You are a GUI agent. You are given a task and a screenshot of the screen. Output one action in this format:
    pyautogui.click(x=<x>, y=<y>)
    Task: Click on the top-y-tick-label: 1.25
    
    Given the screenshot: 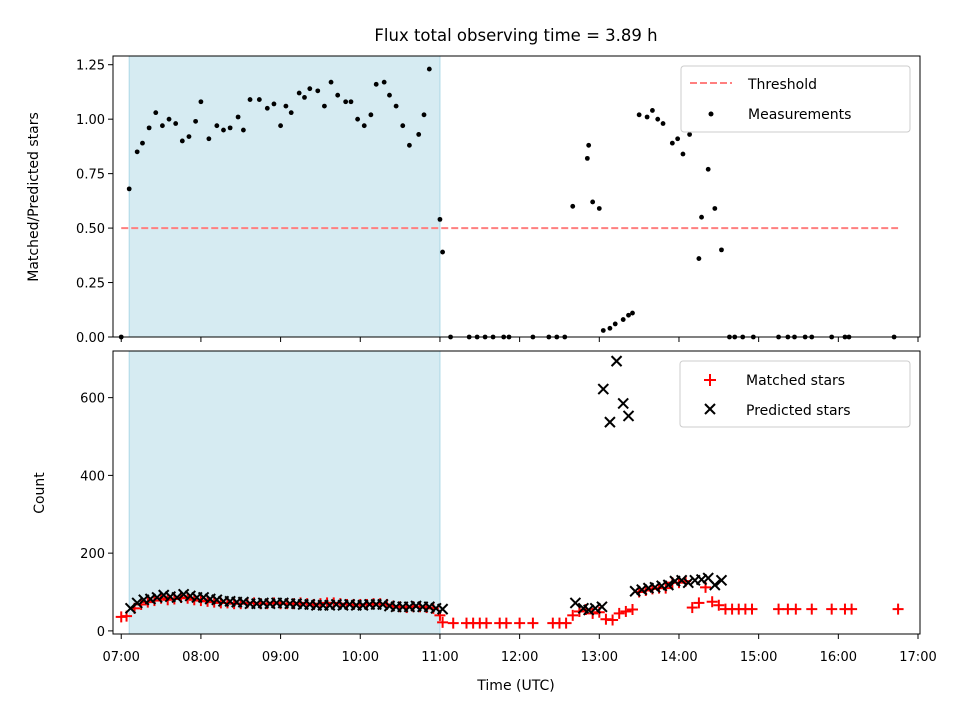 What is the action you would take?
    pyautogui.click(x=90, y=66)
    